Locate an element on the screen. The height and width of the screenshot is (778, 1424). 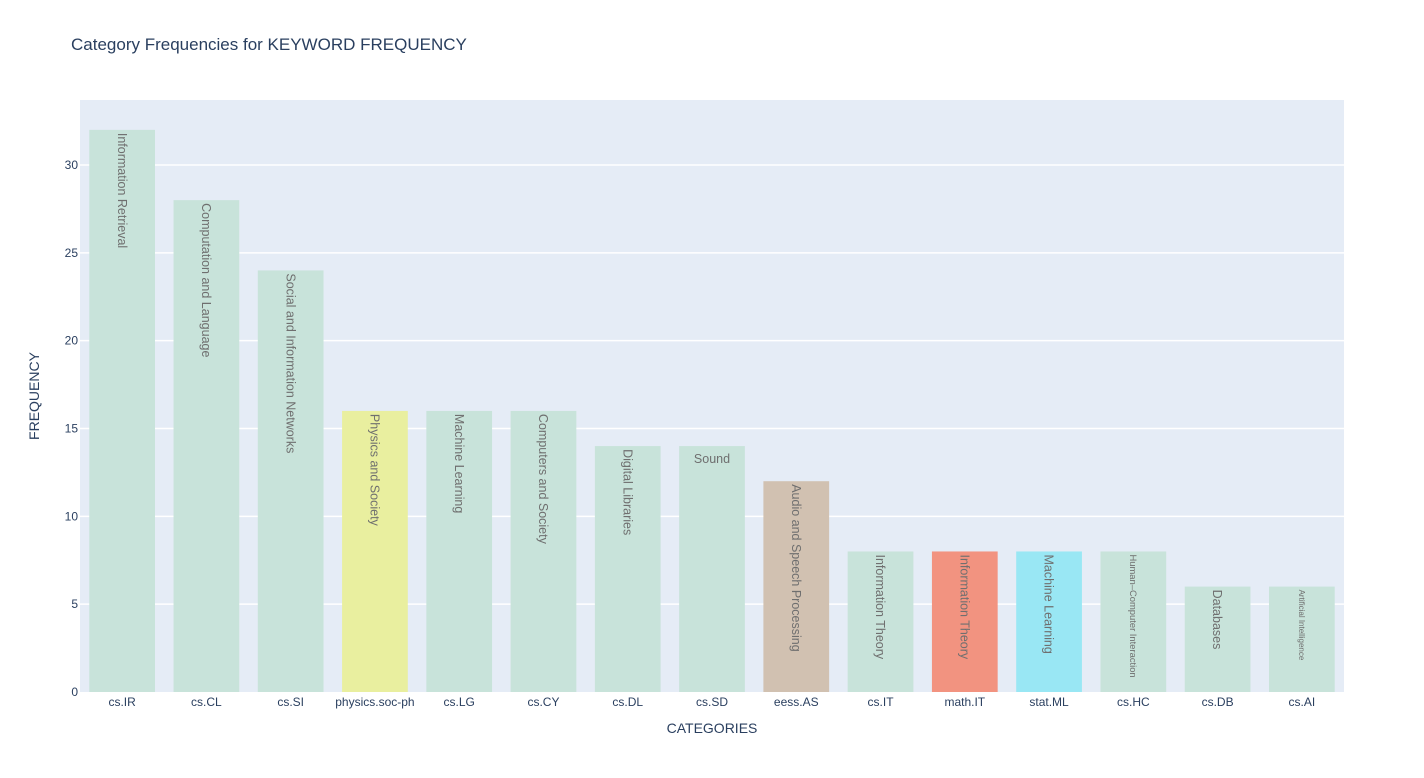
x-axis-label: CATEGORIES is located at coordinates (712, 728).